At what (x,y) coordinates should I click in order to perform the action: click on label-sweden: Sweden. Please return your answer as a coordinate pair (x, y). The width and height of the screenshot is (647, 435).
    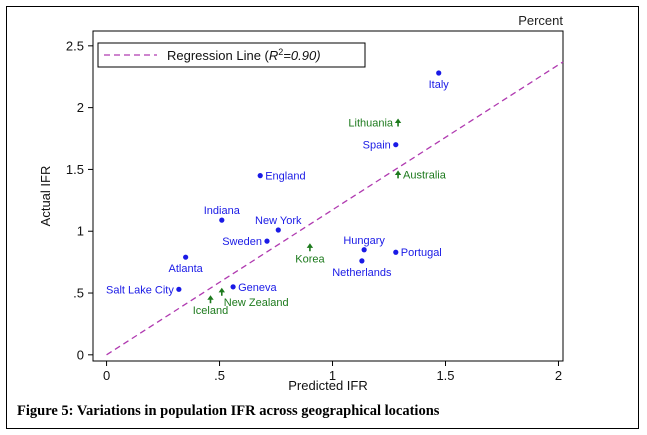
    Looking at the image, I should click on (242, 242).